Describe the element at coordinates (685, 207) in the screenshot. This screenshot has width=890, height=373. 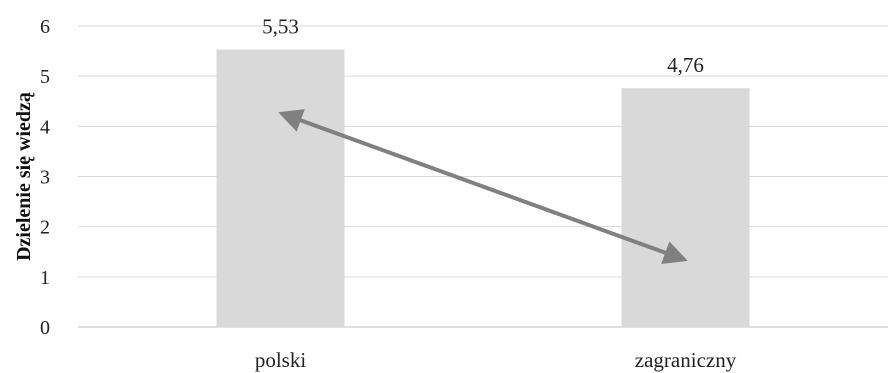
I see `bar-zagraniczny` at that location.